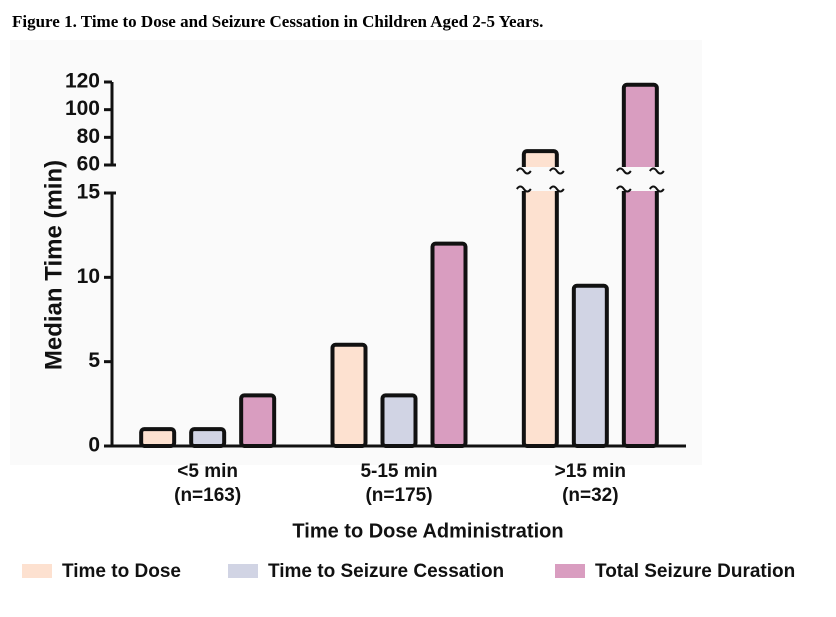  I want to click on legend-label: Time to Seizure Cessation, so click(386, 571).